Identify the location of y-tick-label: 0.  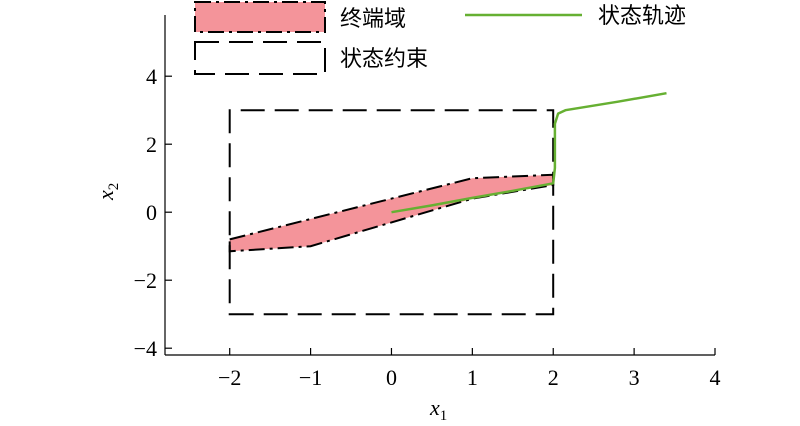
(151, 212).